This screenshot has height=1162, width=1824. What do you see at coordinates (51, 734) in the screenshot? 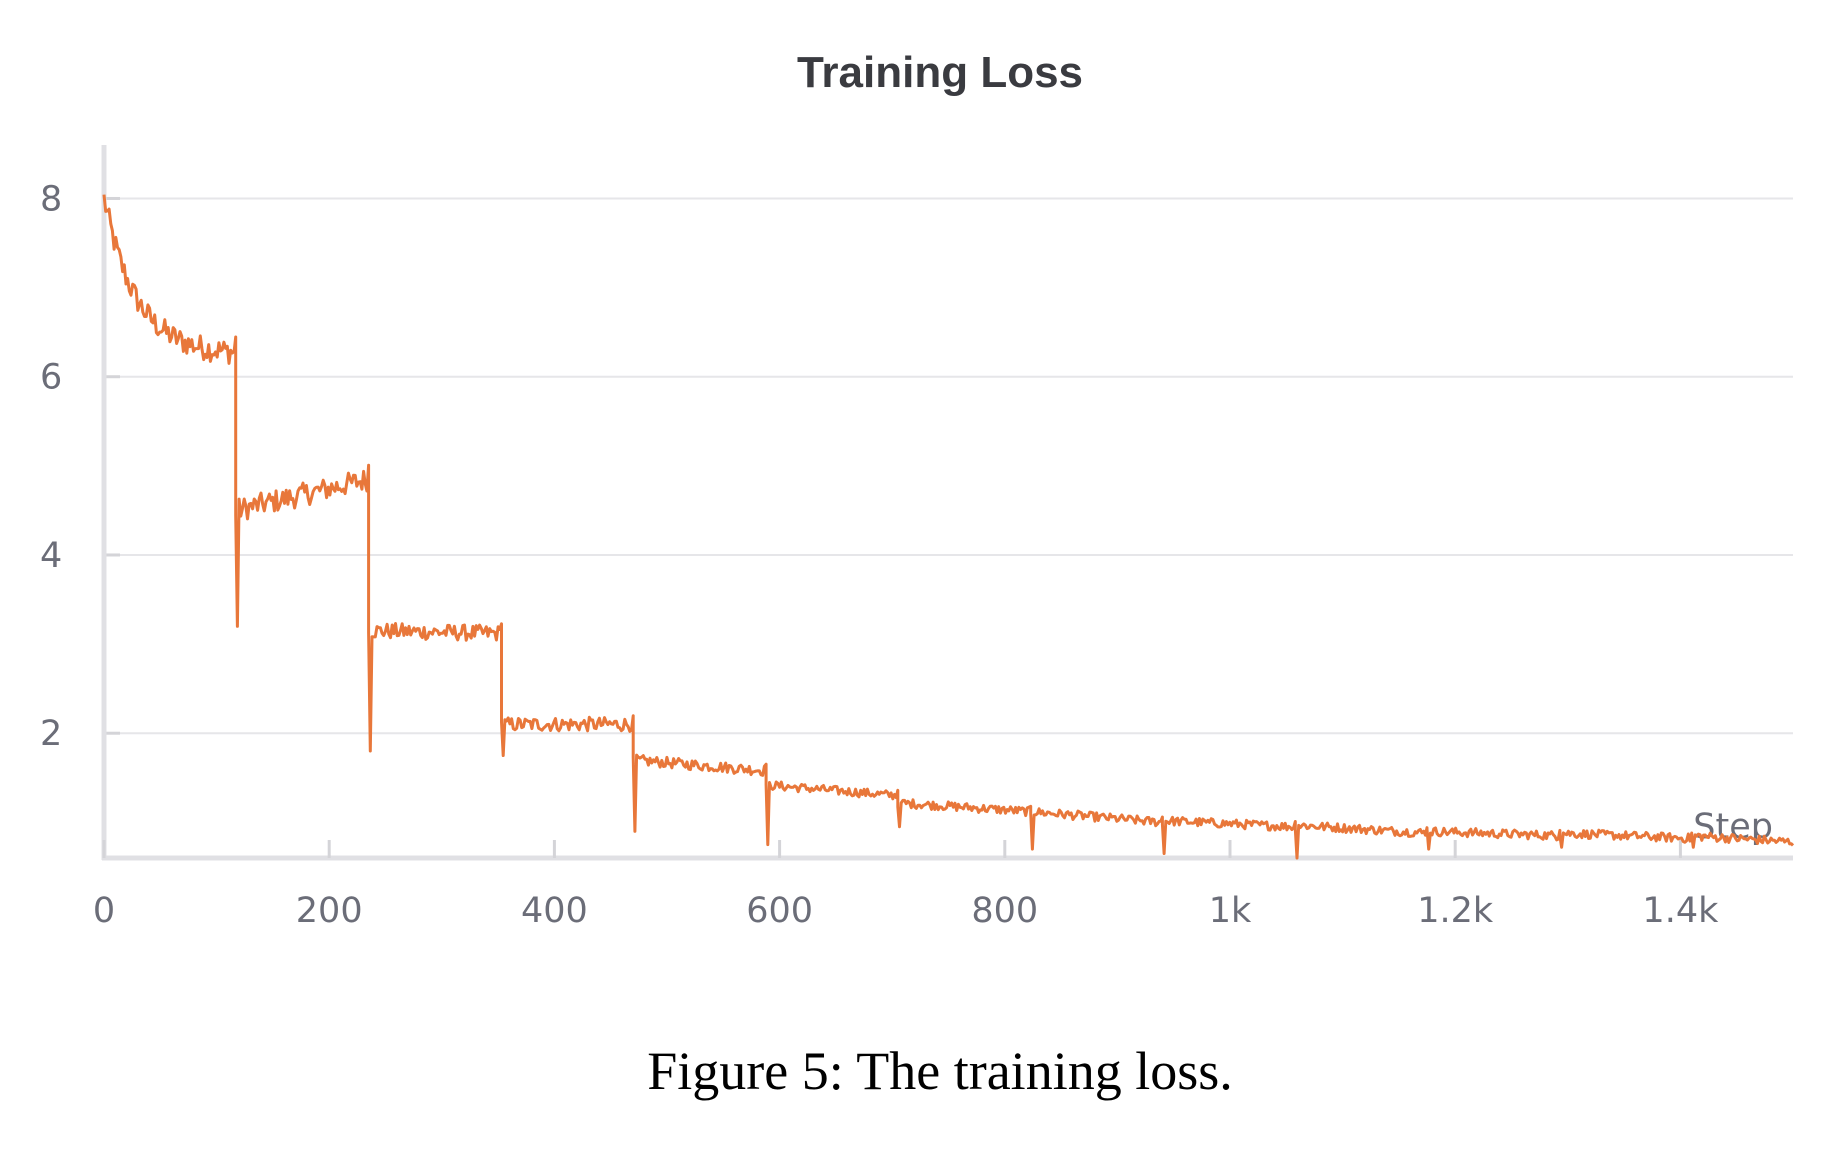
I see `y-tick-label: 2` at bounding box center [51, 734].